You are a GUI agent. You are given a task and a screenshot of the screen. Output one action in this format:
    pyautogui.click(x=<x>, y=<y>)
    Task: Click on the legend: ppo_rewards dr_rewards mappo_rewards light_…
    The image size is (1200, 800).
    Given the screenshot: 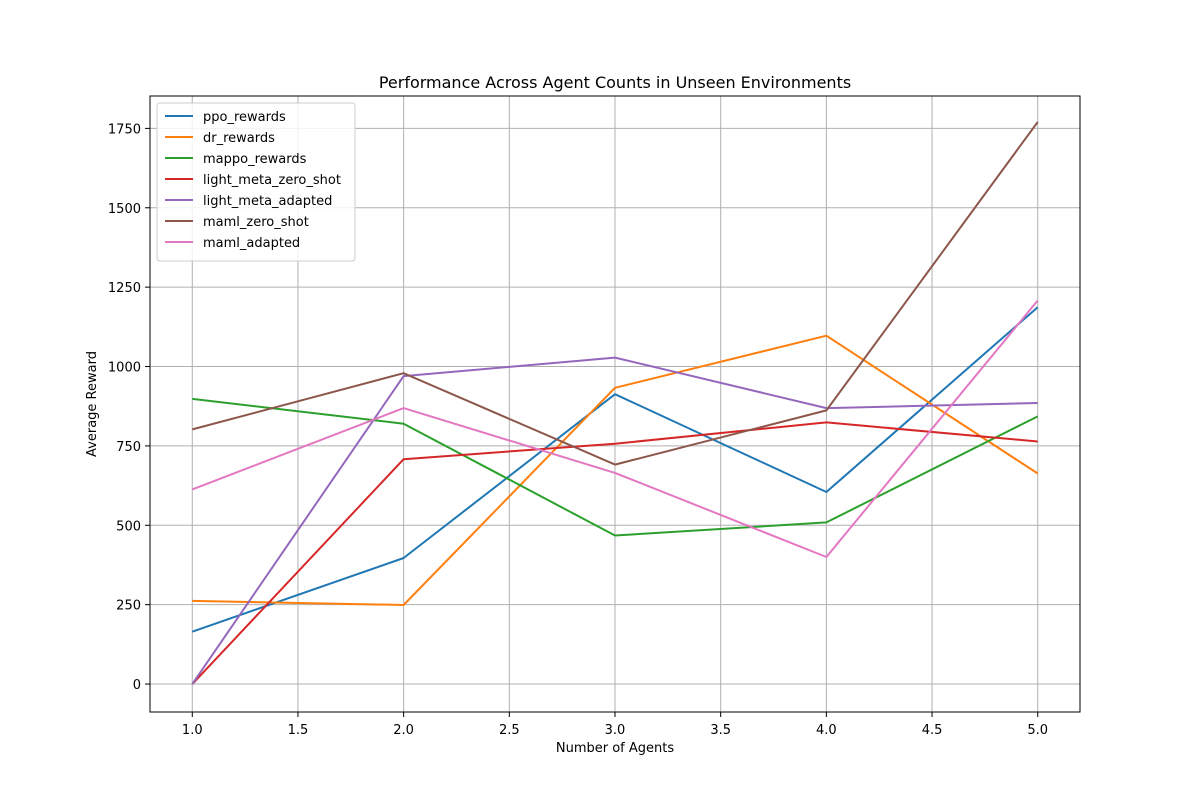 What is the action you would take?
    pyautogui.click(x=256, y=182)
    